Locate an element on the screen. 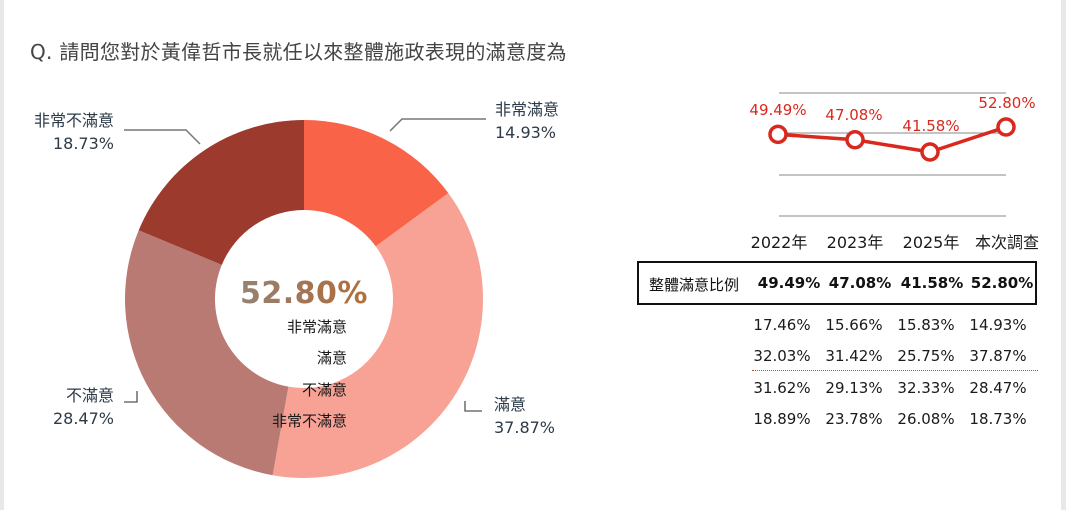  table-cell: 14.93% is located at coordinates (998, 325).